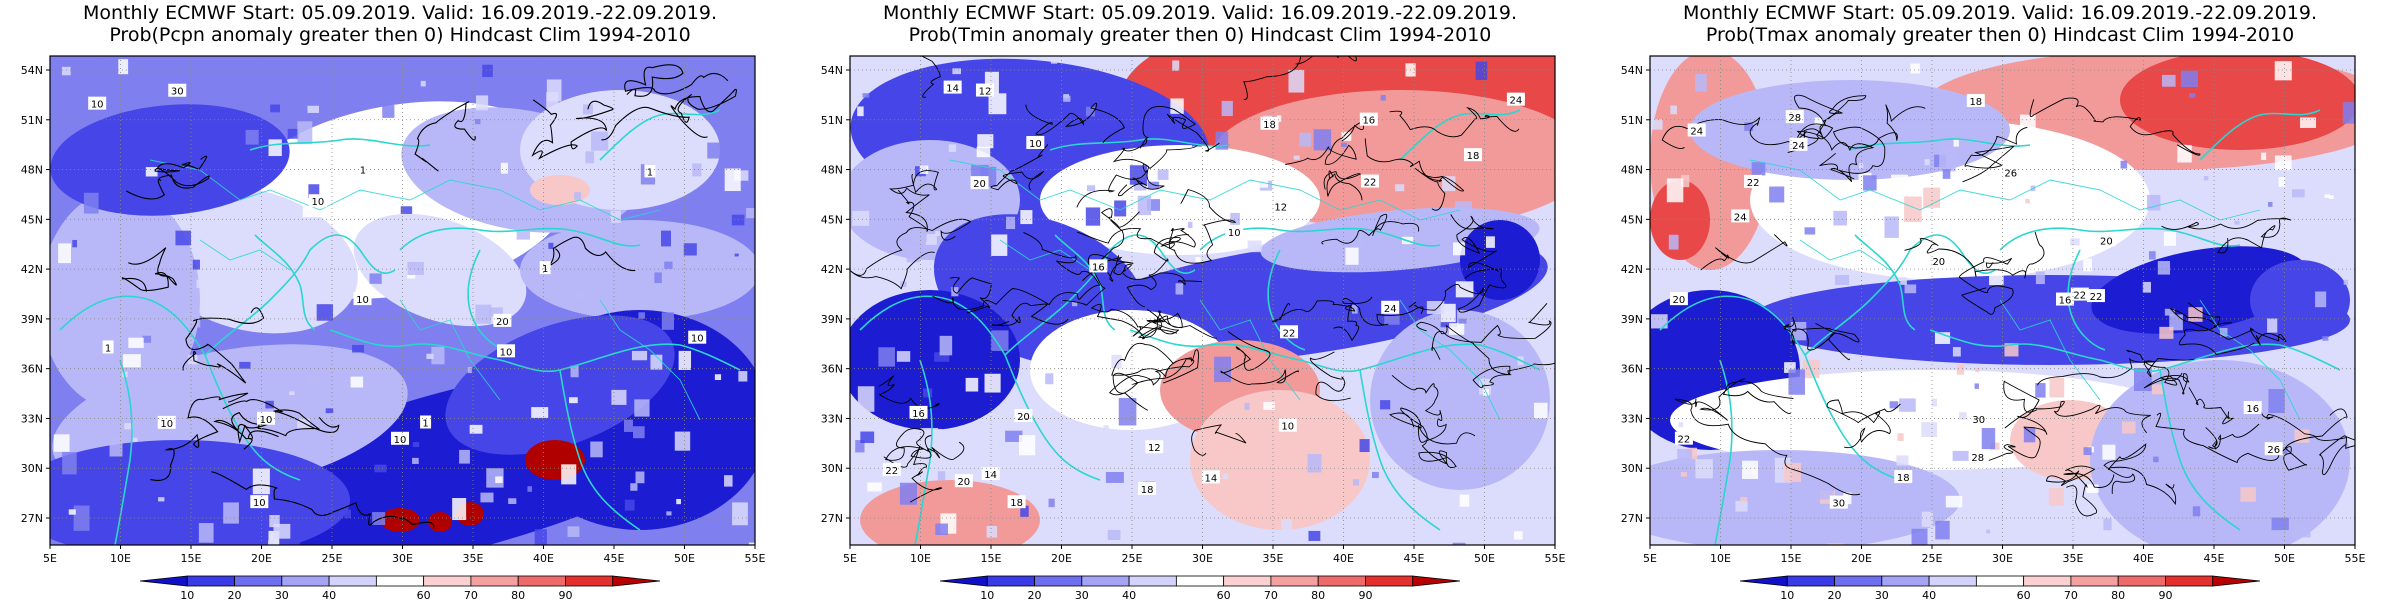  I want to click on x-tick-label: 25E, so click(332, 558).